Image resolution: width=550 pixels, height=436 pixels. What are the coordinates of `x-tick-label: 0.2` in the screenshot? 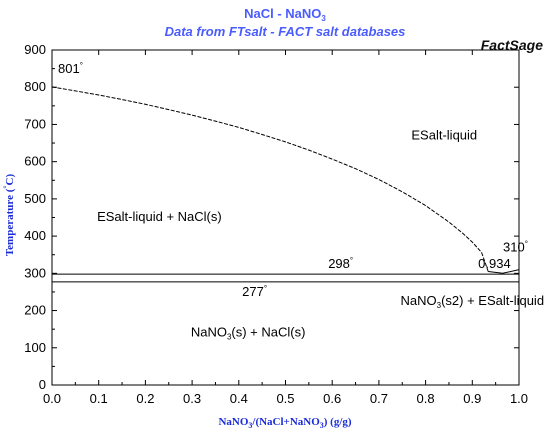 It's located at (145, 398).